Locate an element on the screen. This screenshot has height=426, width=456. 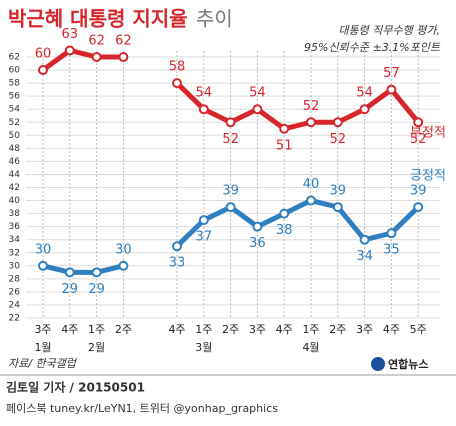
legend-label: 긍정적 is located at coordinates (428, 176).